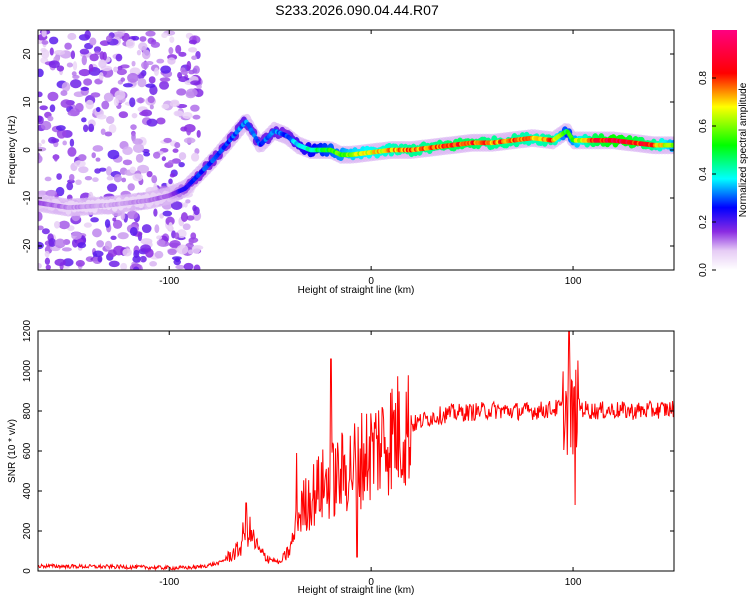 The image size is (750, 600). Describe the element at coordinates (672, 145) in the screenshot. I see `ridge-core` at that location.